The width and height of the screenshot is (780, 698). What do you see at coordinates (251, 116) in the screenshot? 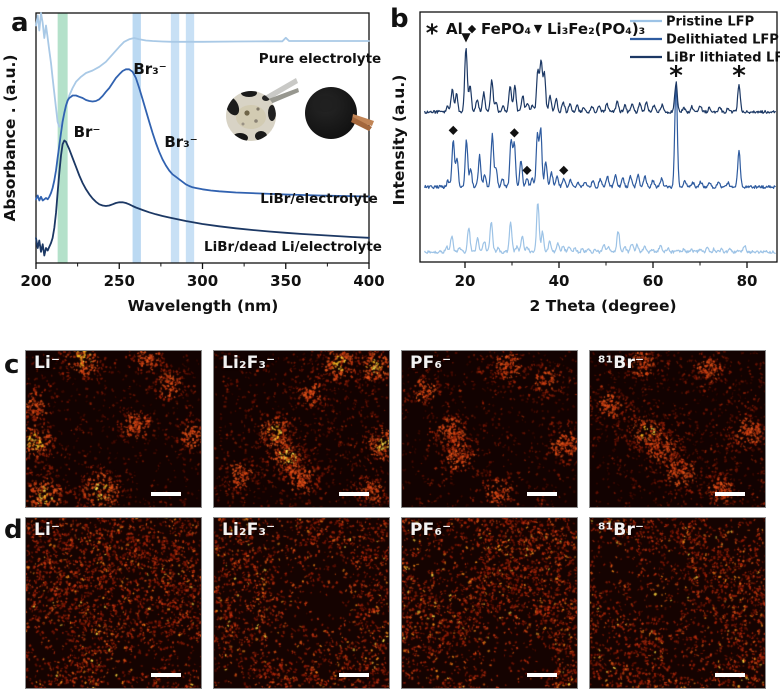
I see `lithiated-electrode-photo` at bounding box center [251, 116].